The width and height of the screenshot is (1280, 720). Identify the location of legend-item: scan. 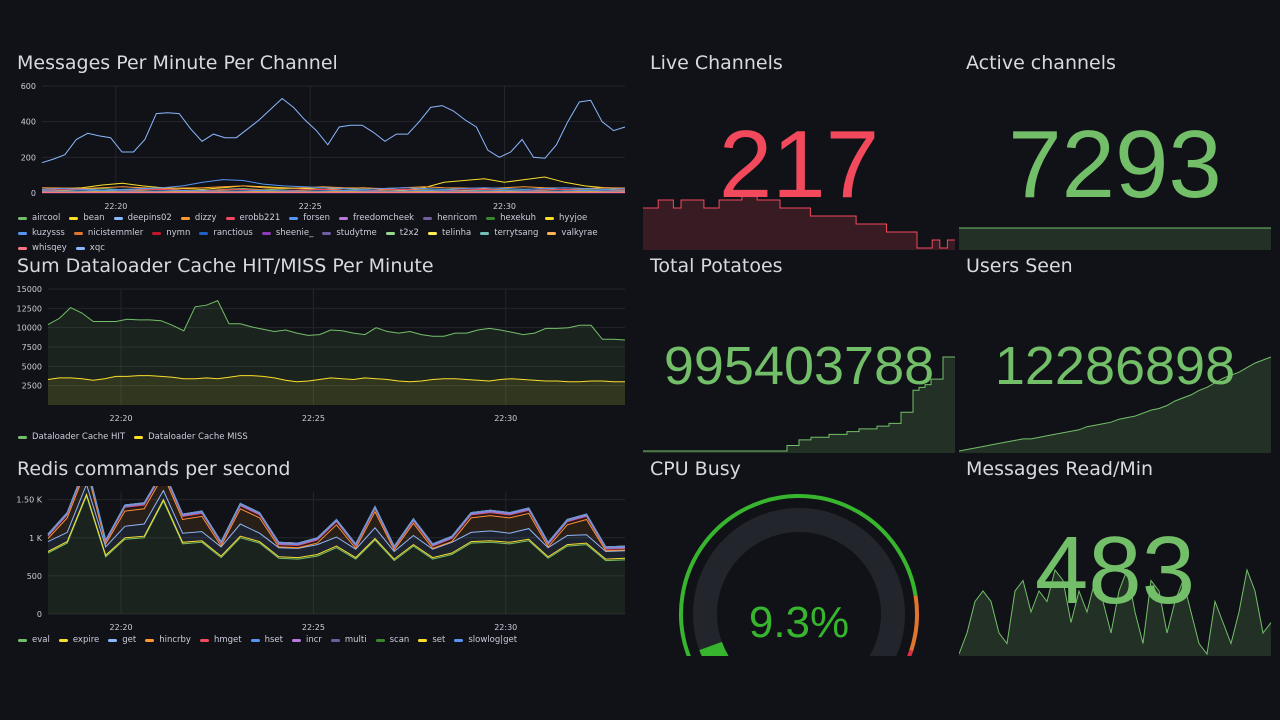
(392, 640).